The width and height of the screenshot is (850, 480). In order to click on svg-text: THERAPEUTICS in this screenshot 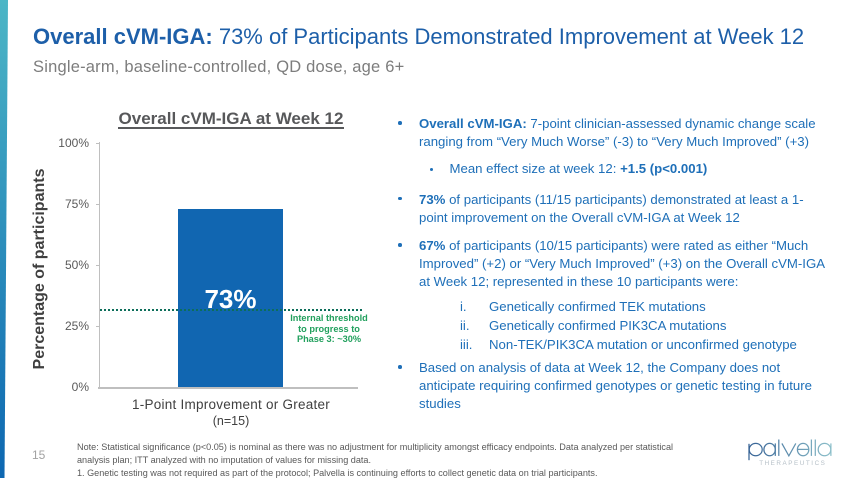, I will do `click(792, 463)`.